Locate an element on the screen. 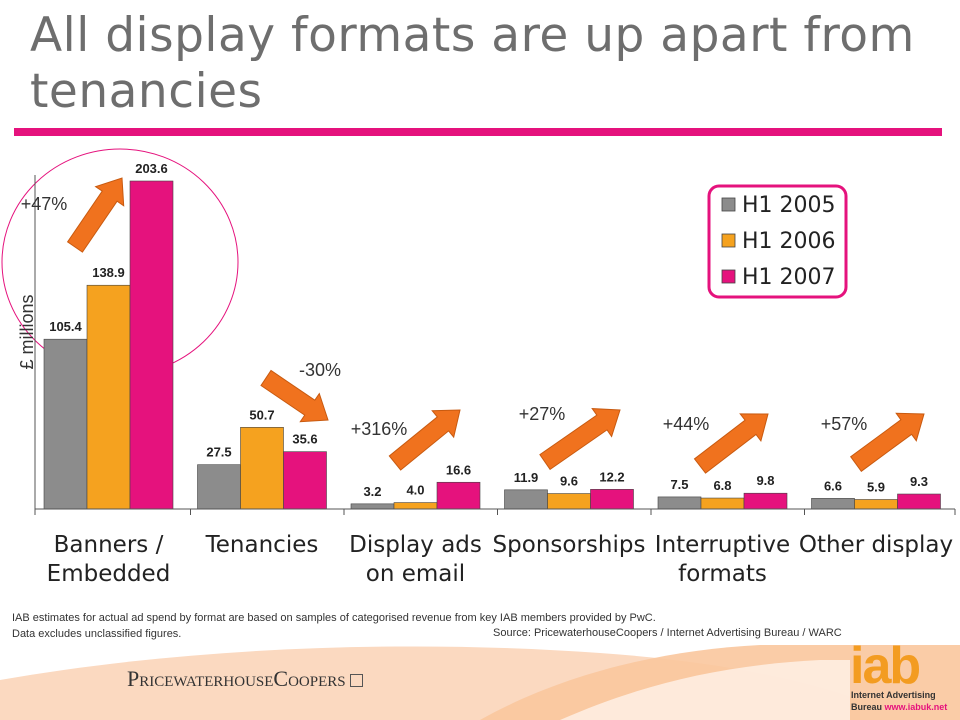 The image size is (960, 720). data-label: 3.2 is located at coordinates (372, 491).